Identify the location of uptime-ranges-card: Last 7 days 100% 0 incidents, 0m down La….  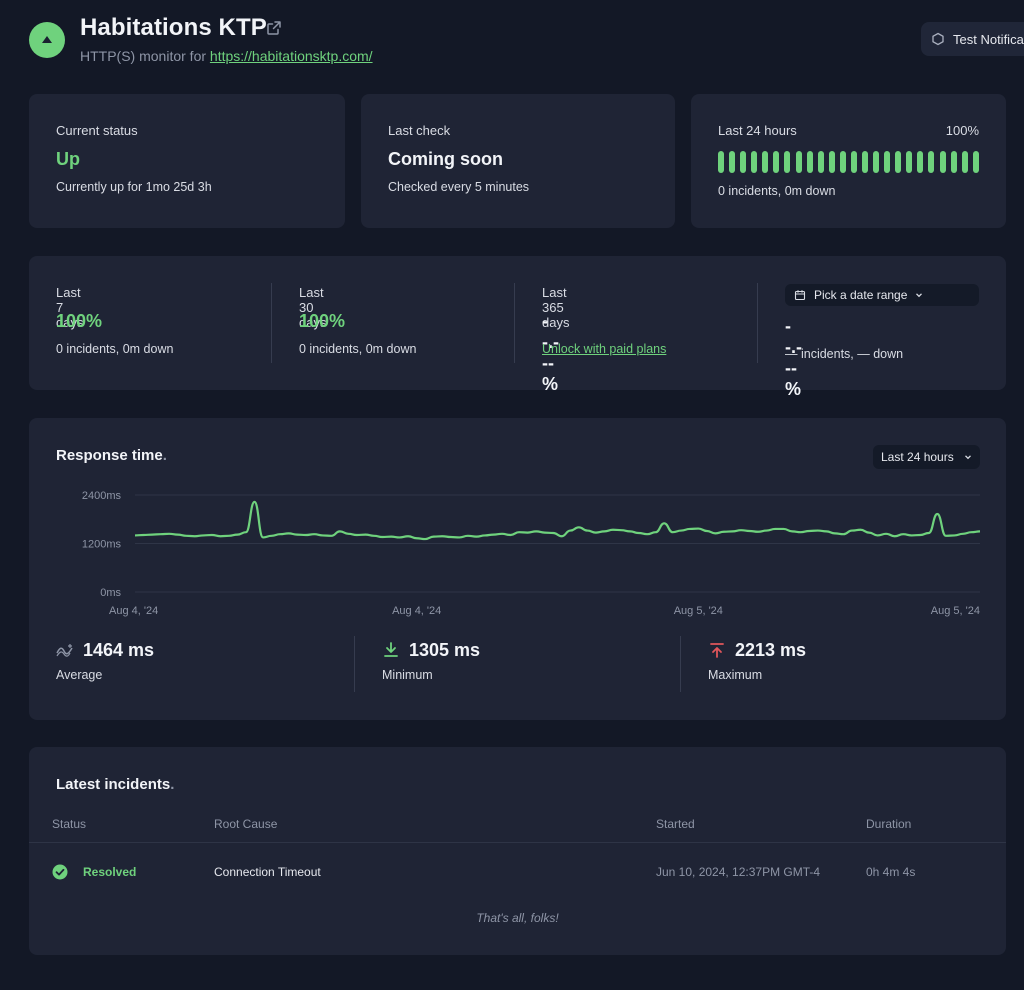
(517, 327).